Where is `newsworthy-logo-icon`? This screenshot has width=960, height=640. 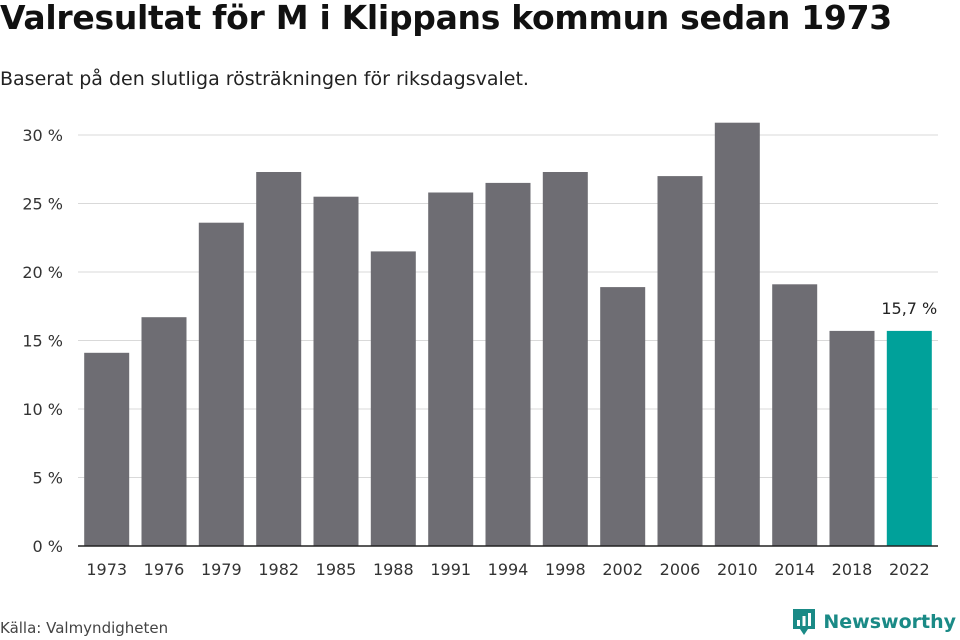
newsworthy-logo-icon is located at coordinates (804, 622).